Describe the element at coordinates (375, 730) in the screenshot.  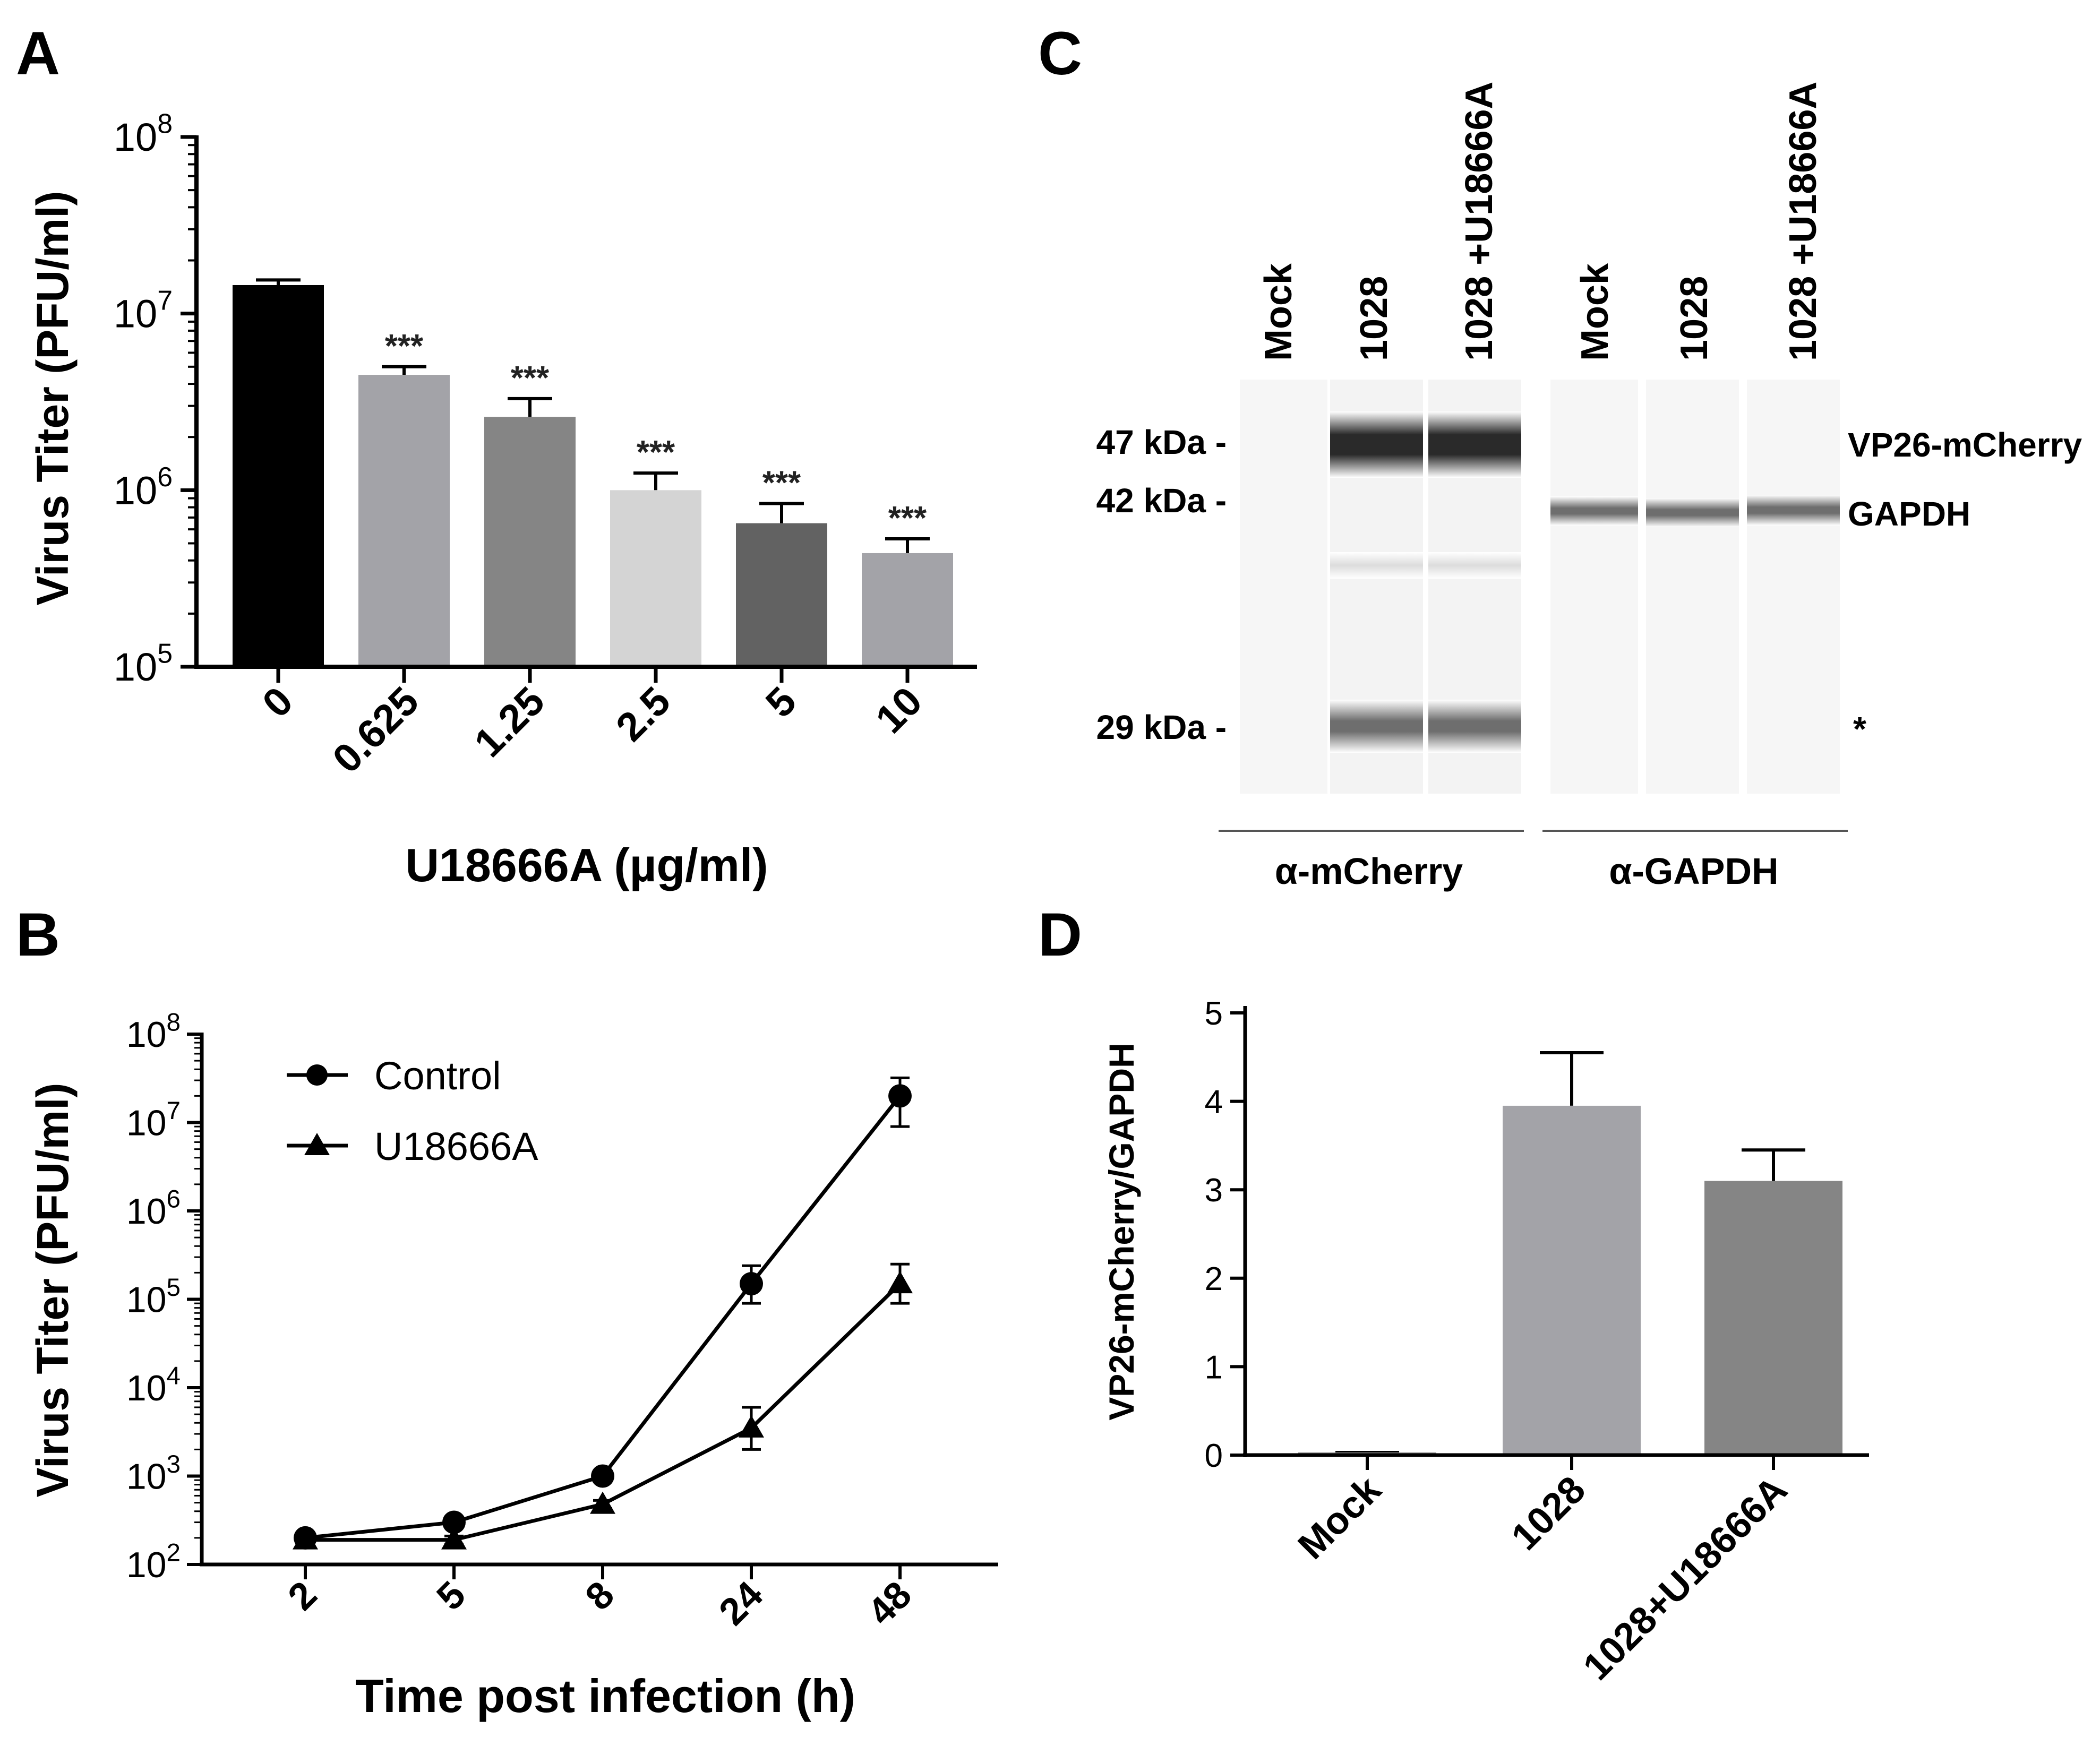
I see `a-x-tick-label: 0.625` at that location.